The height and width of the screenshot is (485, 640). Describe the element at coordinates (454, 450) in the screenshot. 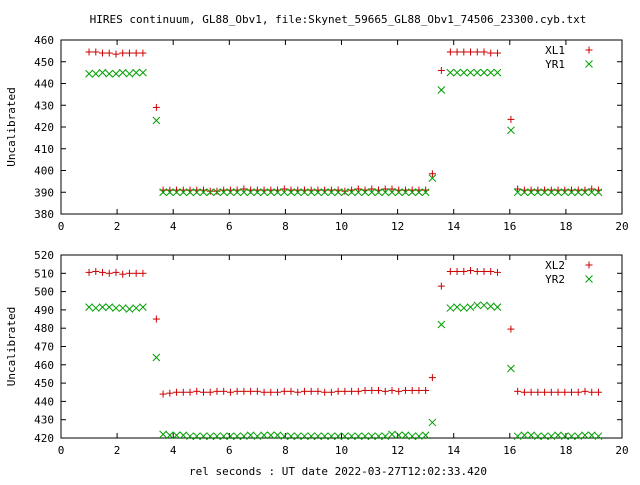

I see `x-tick-label: 14` at that location.